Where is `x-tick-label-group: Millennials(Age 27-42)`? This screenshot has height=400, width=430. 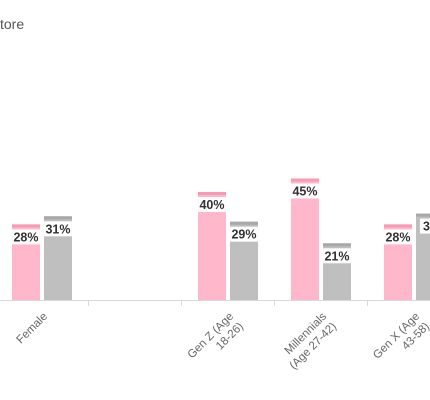 x-tick-label-group: Millennials(Age 27-42) is located at coordinates (311, 341).